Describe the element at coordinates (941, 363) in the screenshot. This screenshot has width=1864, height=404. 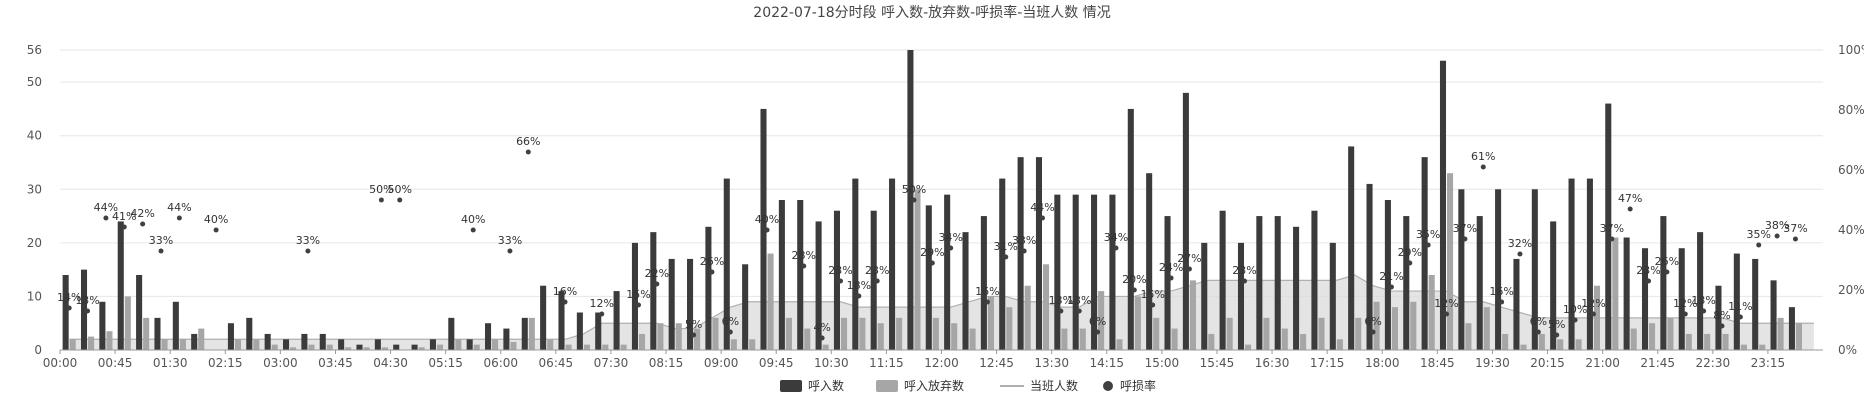
I see `x-tick-label: 12:00` at that location.